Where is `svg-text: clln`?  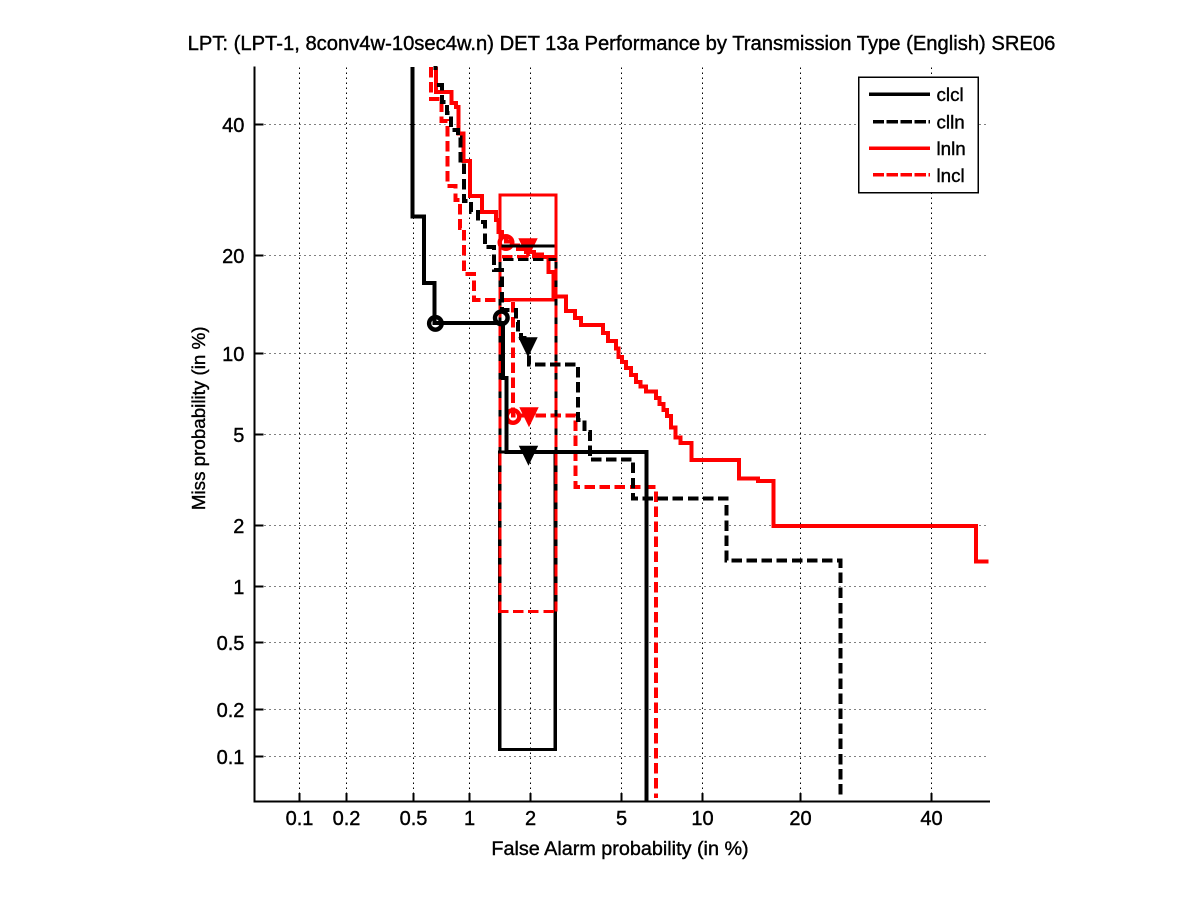 svg-text: clln is located at coordinates (951, 122).